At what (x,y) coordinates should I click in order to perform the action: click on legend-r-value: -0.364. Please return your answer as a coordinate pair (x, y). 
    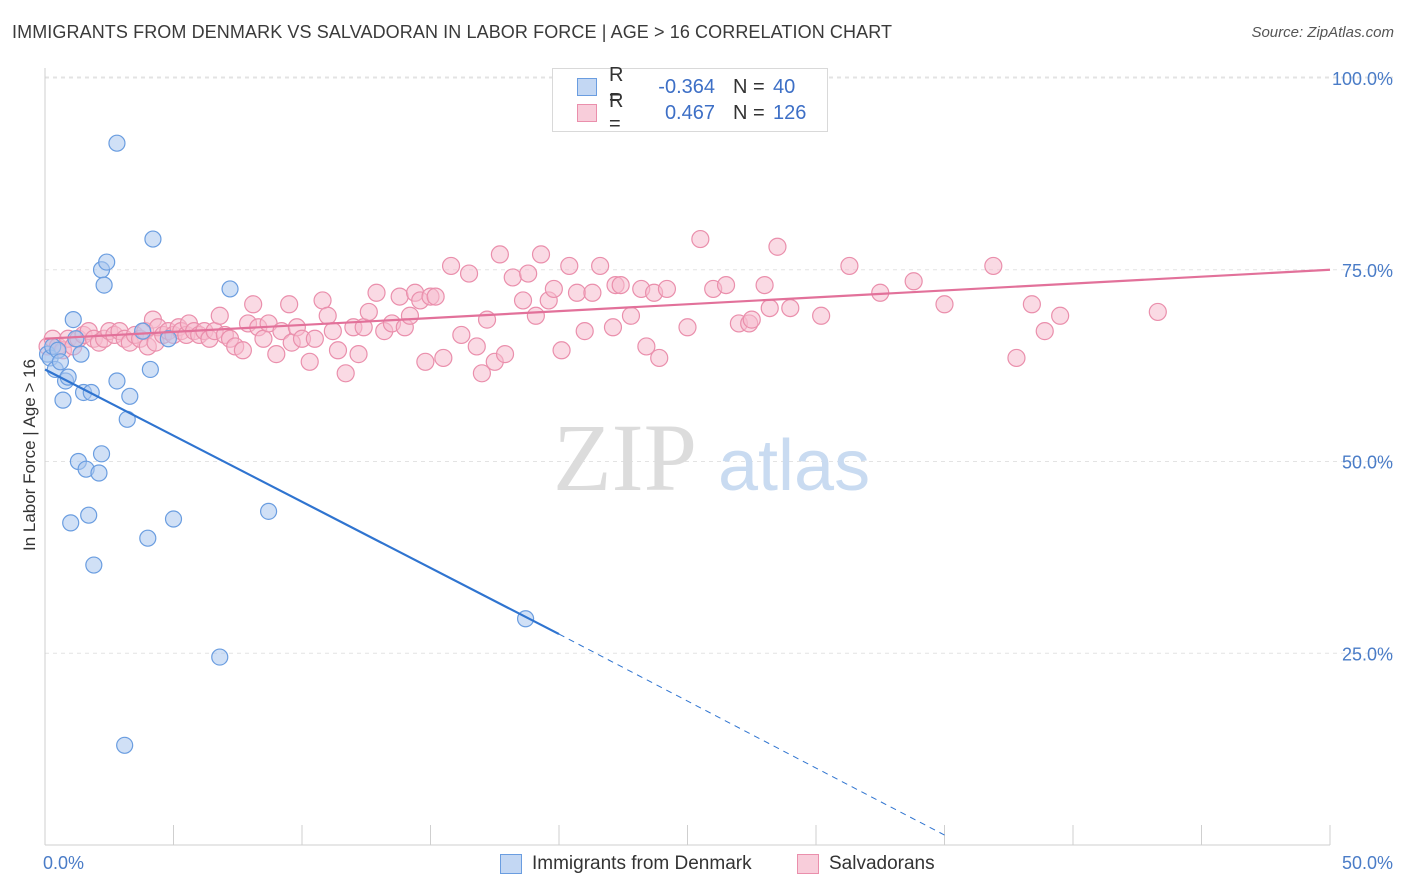
    Looking at the image, I should click on (686, 86).